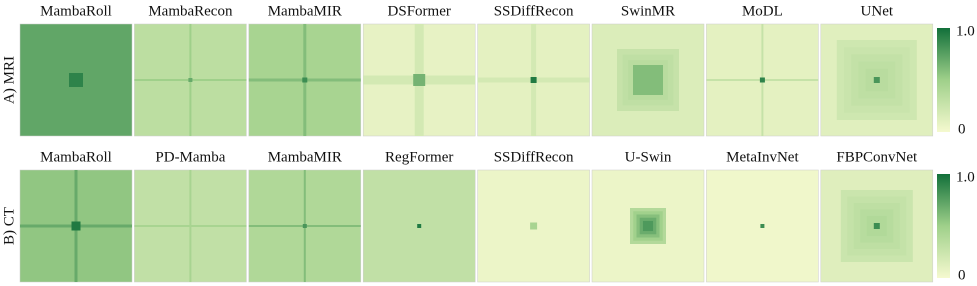  I want to click on row-label: B) CT, so click(9, 226).